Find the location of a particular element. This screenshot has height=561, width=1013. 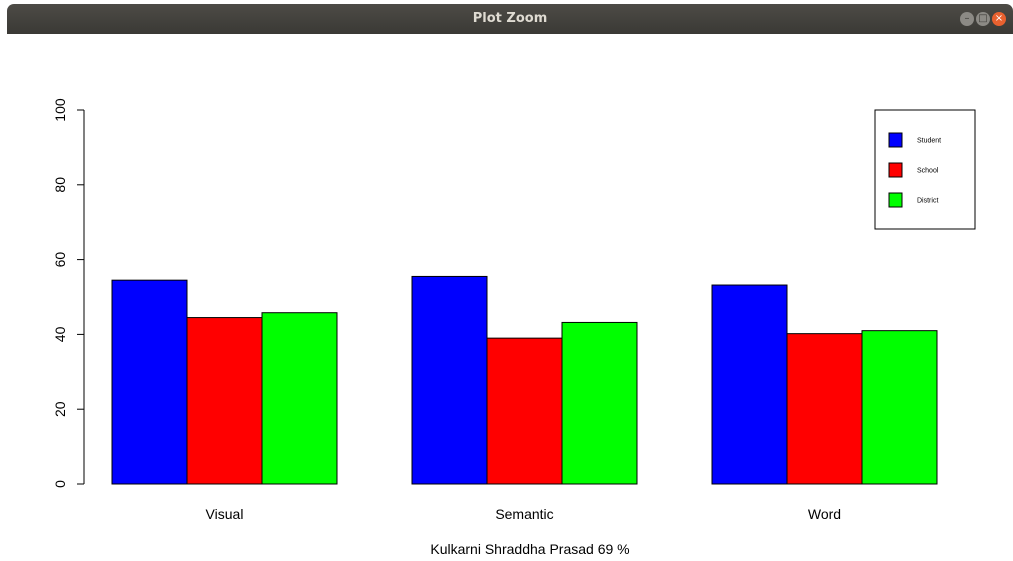

x-tick-label: Word is located at coordinates (824, 514).